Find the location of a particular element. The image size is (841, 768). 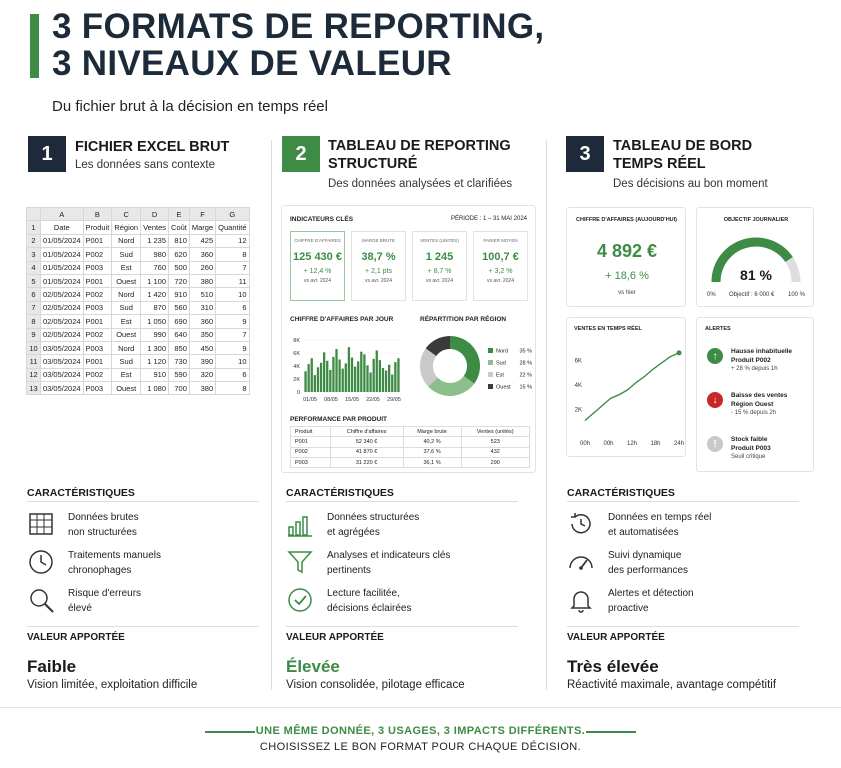

legend-label: Ouest is located at coordinates (503, 388).